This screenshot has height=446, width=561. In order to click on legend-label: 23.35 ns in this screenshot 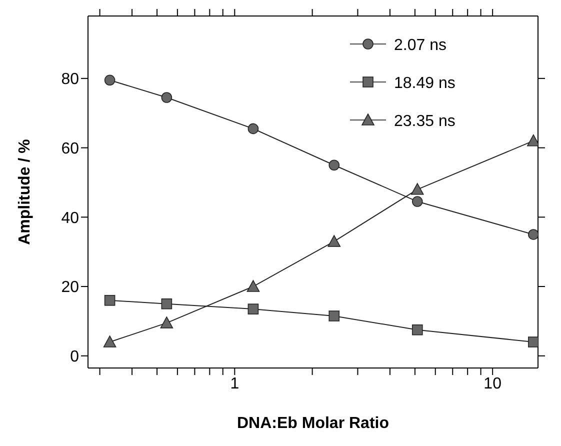, I will do `click(425, 121)`.